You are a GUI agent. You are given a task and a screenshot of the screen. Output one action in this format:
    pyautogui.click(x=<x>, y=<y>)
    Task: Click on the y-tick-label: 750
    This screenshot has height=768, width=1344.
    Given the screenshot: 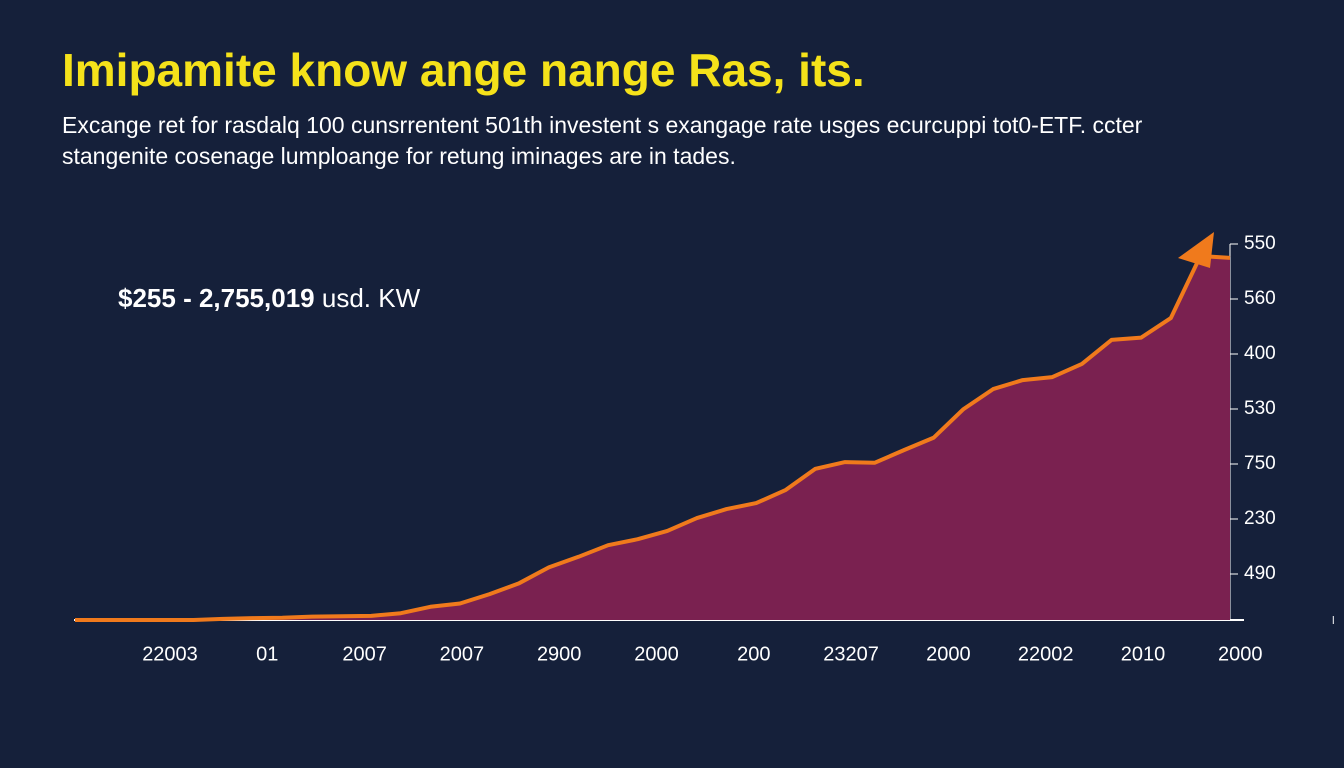 What is the action you would take?
    pyautogui.click(x=1260, y=463)
    